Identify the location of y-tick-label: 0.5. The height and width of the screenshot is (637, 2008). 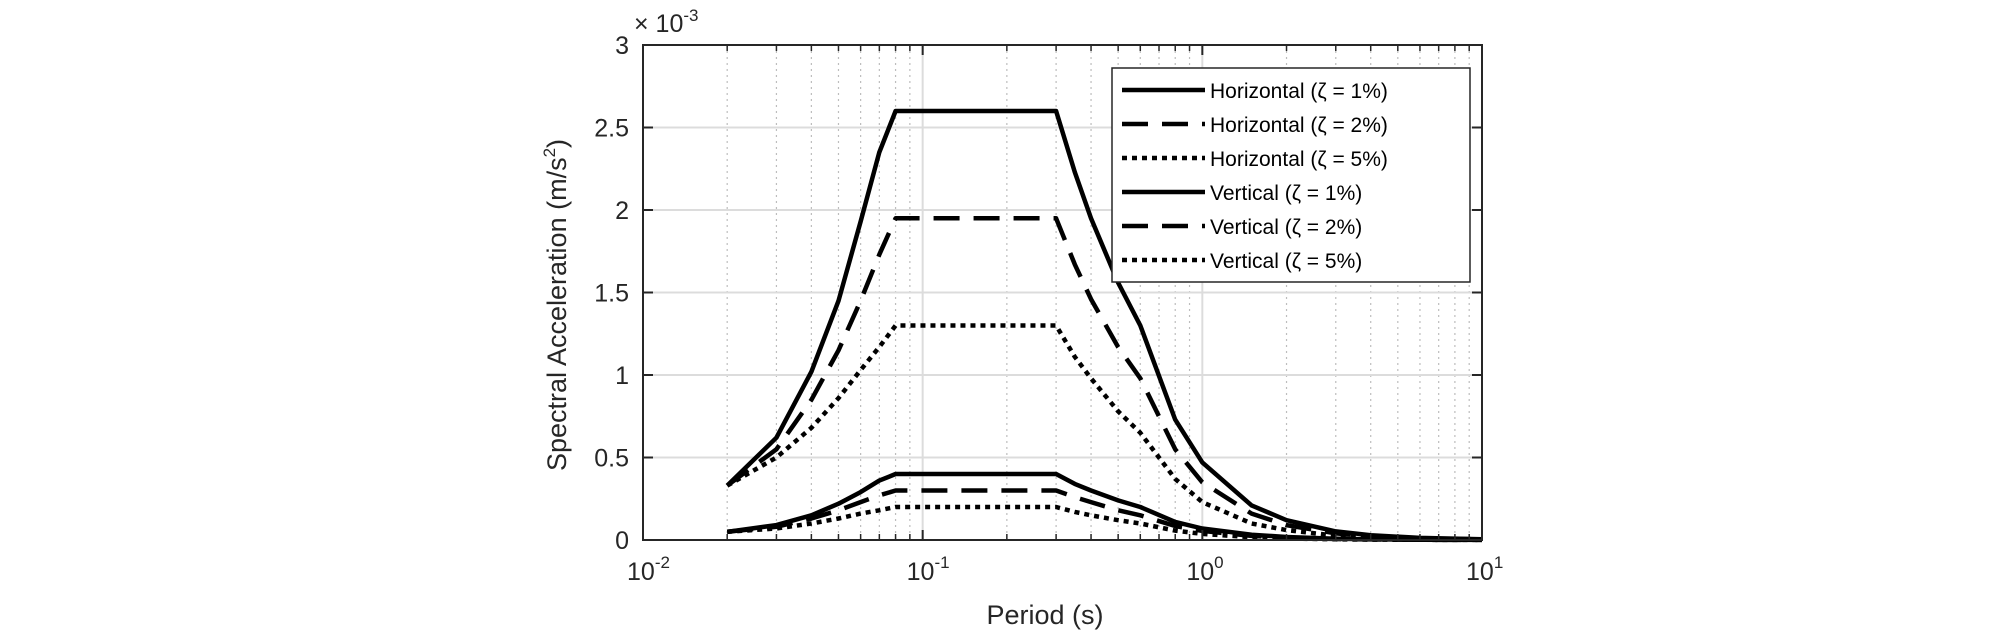
(611, 459).